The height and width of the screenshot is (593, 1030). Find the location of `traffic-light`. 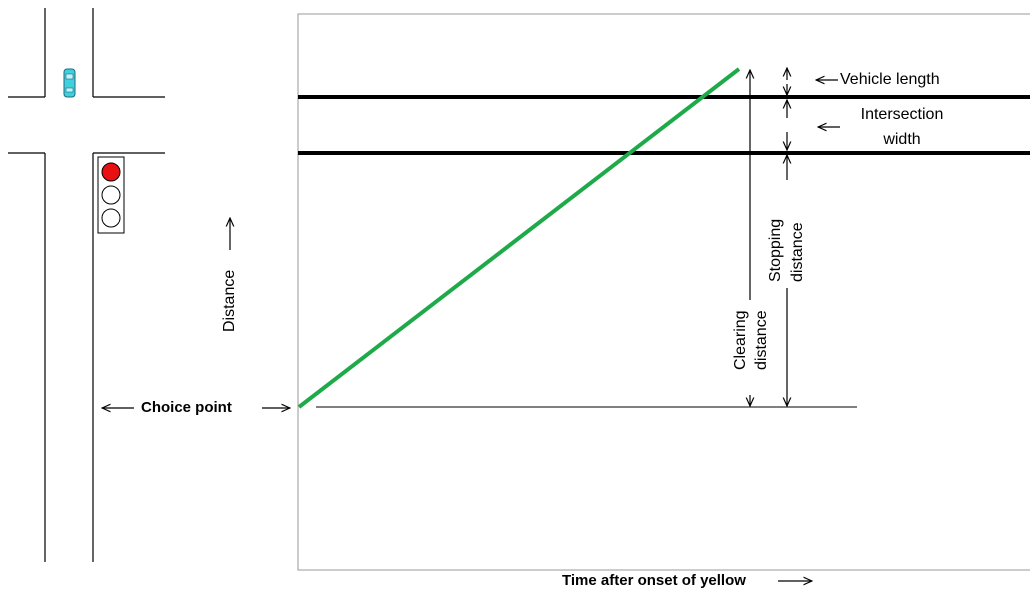

traffic-light is located at coordinates (111, 195).